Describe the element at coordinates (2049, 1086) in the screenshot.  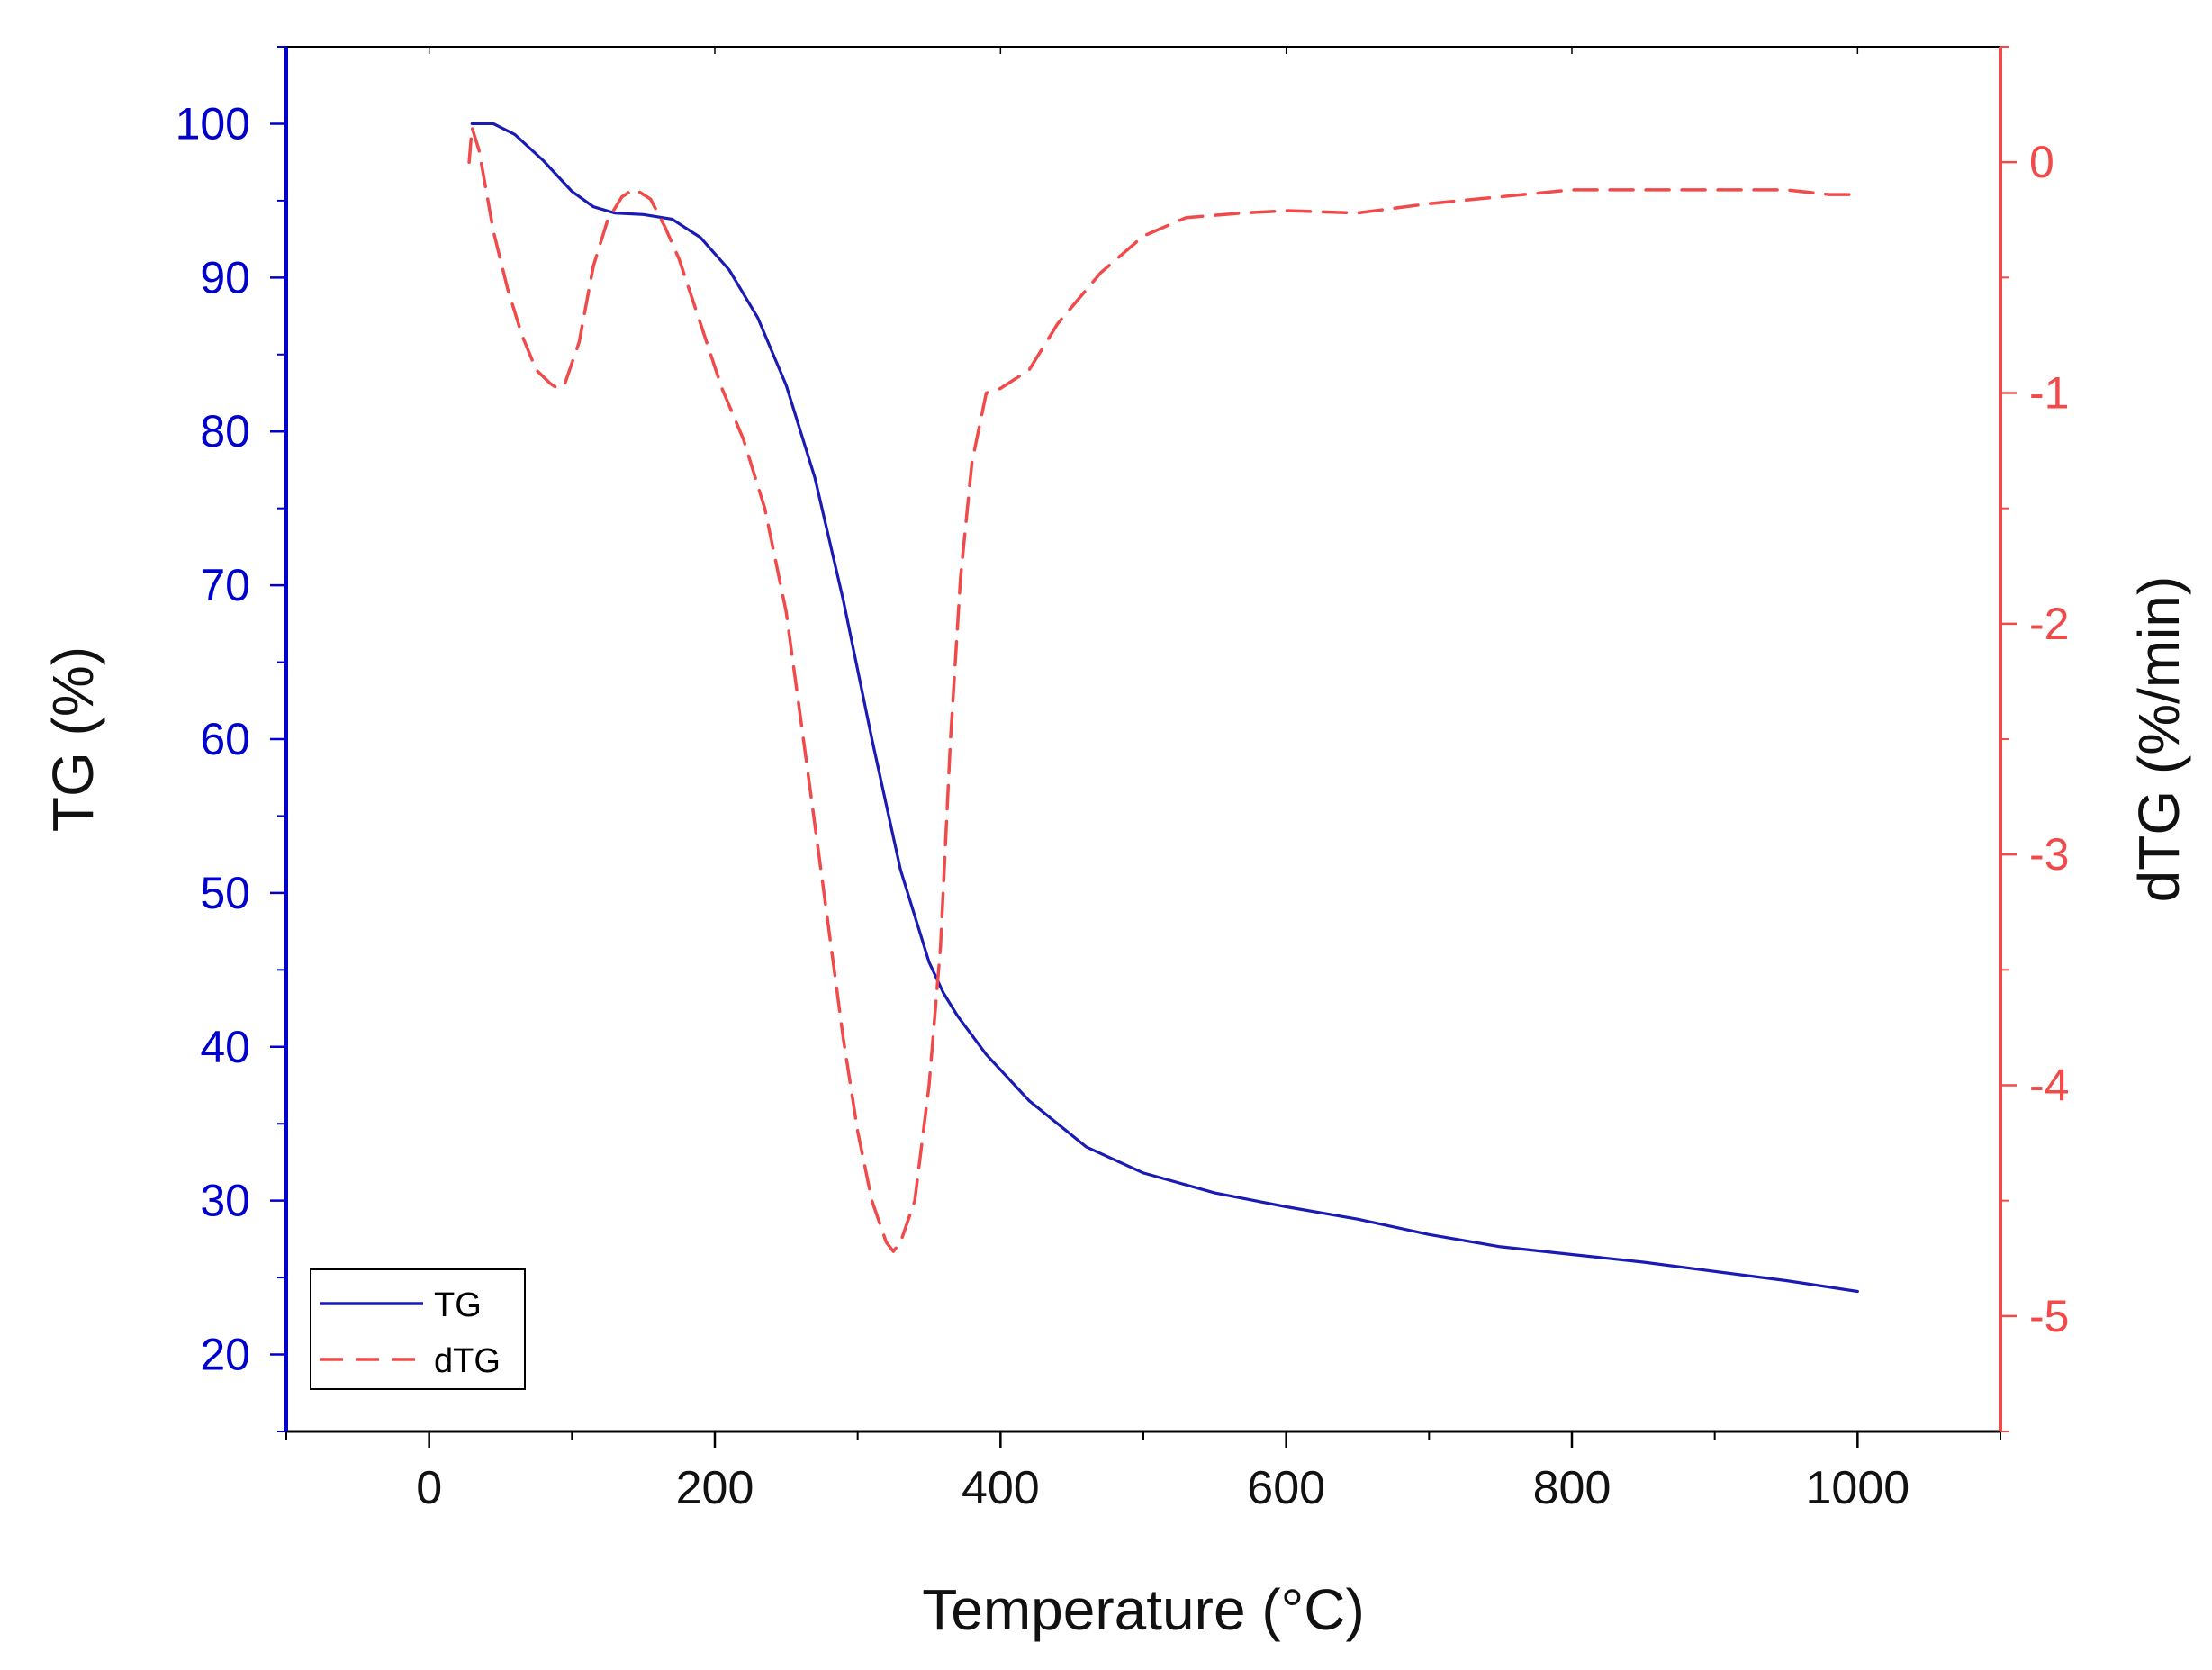
I see `y-right-tick-label: -4` at that location.